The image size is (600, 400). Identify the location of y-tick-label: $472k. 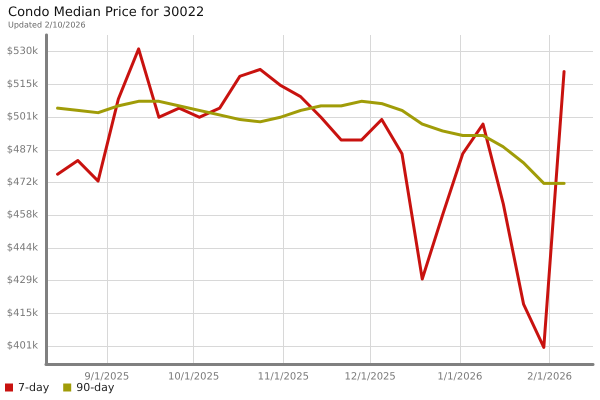
(22, 182).